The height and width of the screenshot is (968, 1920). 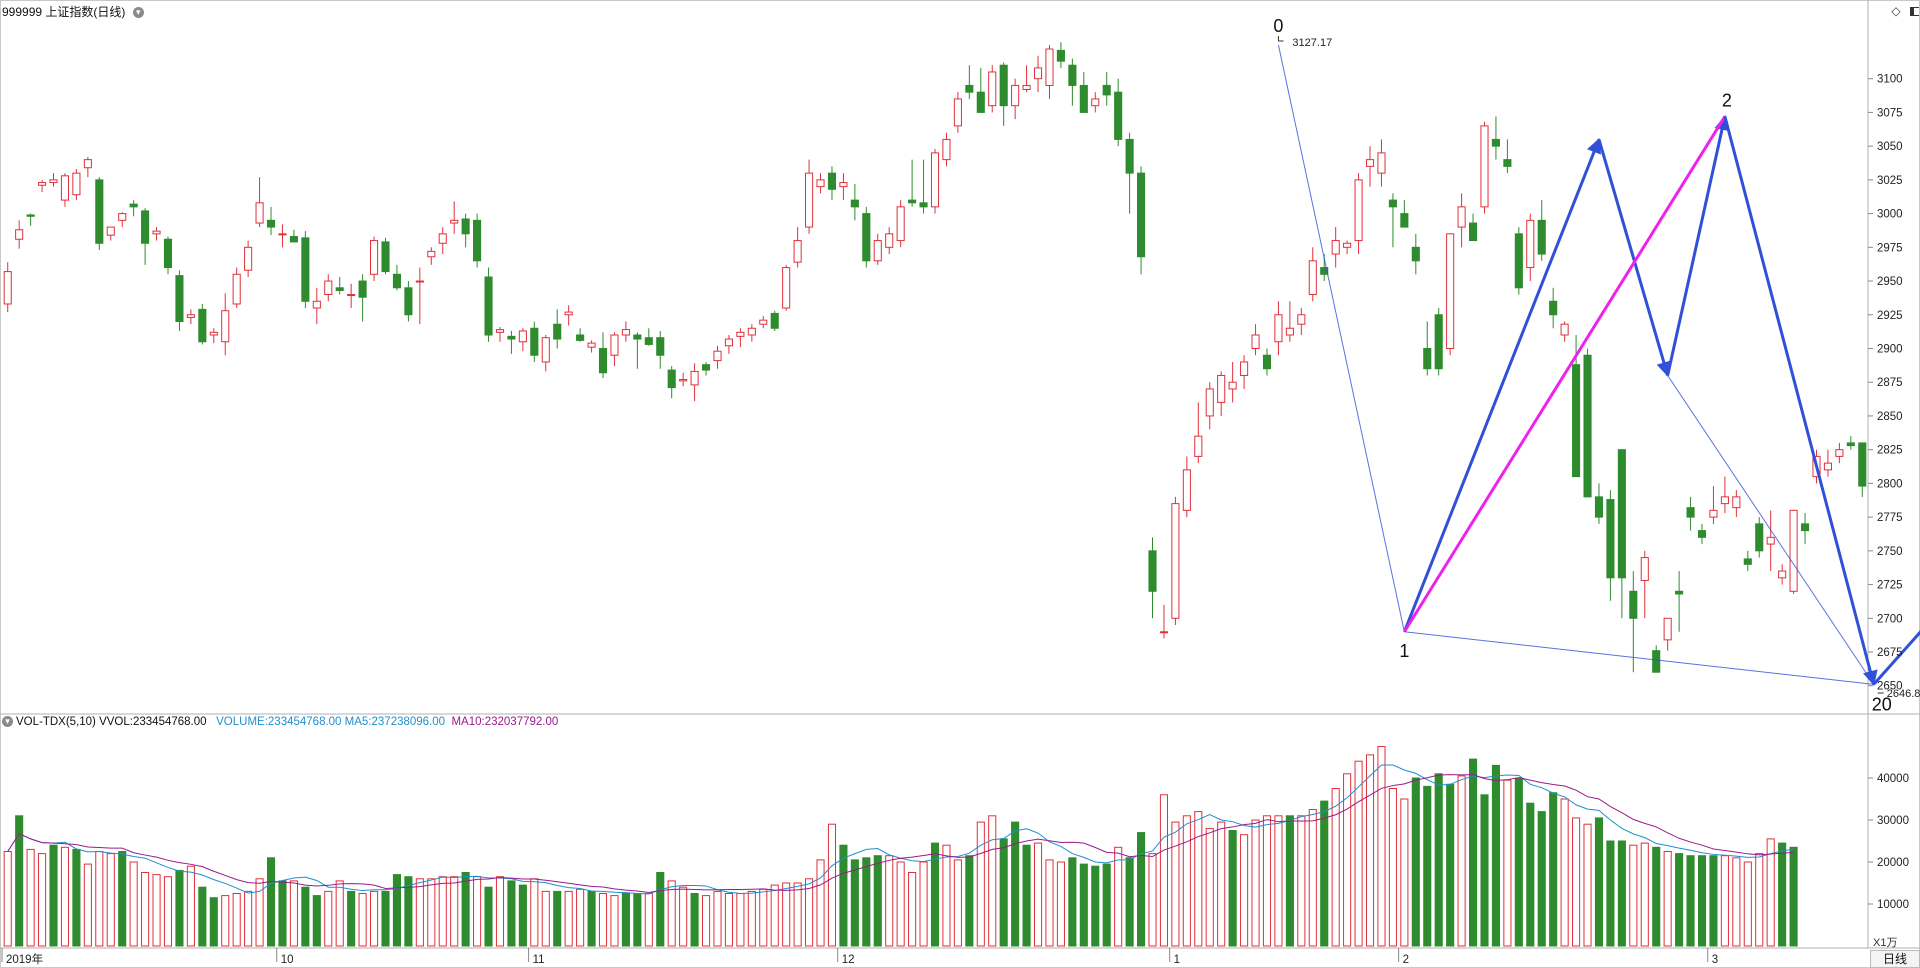 What do you see at coordinates (1727, 100) in the screenshot?
I see `wave-label: 2` at bounding box center [1727, 100].